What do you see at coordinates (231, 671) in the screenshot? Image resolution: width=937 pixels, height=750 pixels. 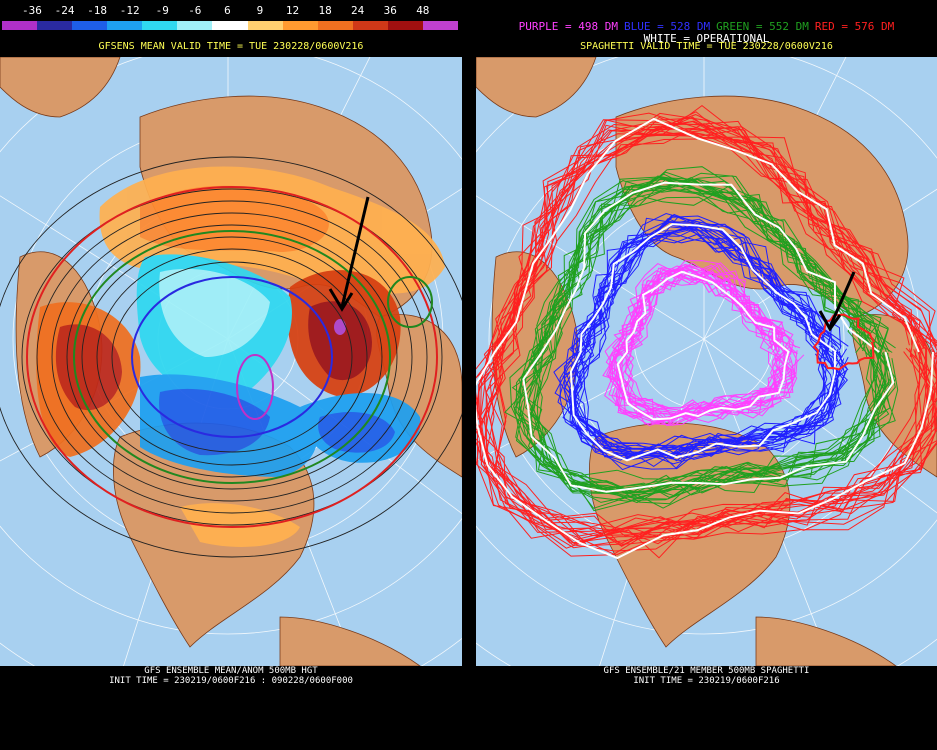 I see `left-footer-line1: GFS ENSEMBLE MEAN/ANOM 500MB HGT` at bounding box center [231, 671].